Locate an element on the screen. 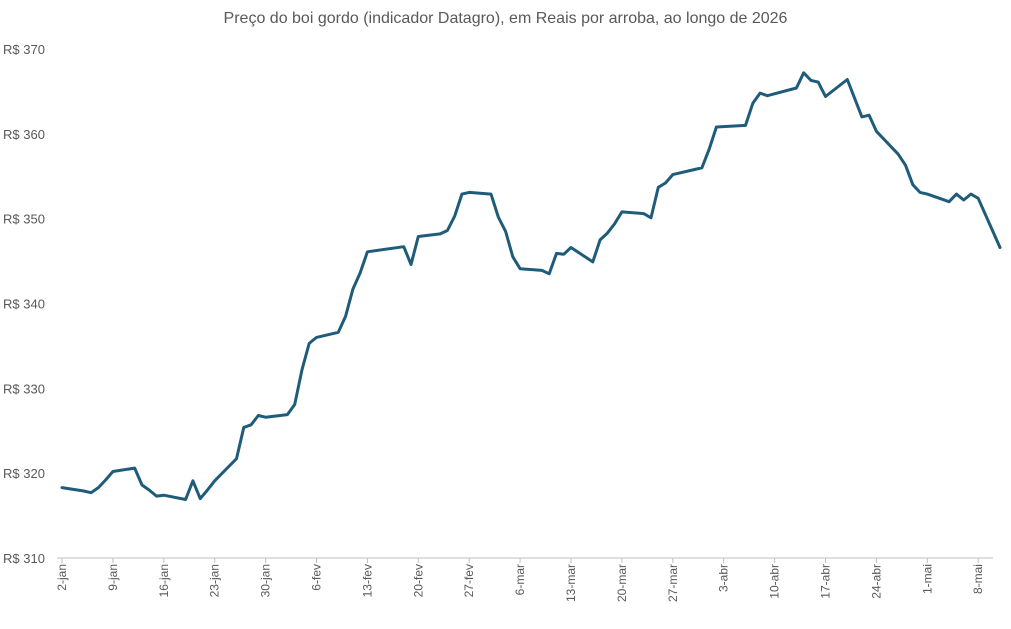 This screenshot has height=629, width=1011. y-tick-label: R$ 350 is located at coordinates (24, 219).